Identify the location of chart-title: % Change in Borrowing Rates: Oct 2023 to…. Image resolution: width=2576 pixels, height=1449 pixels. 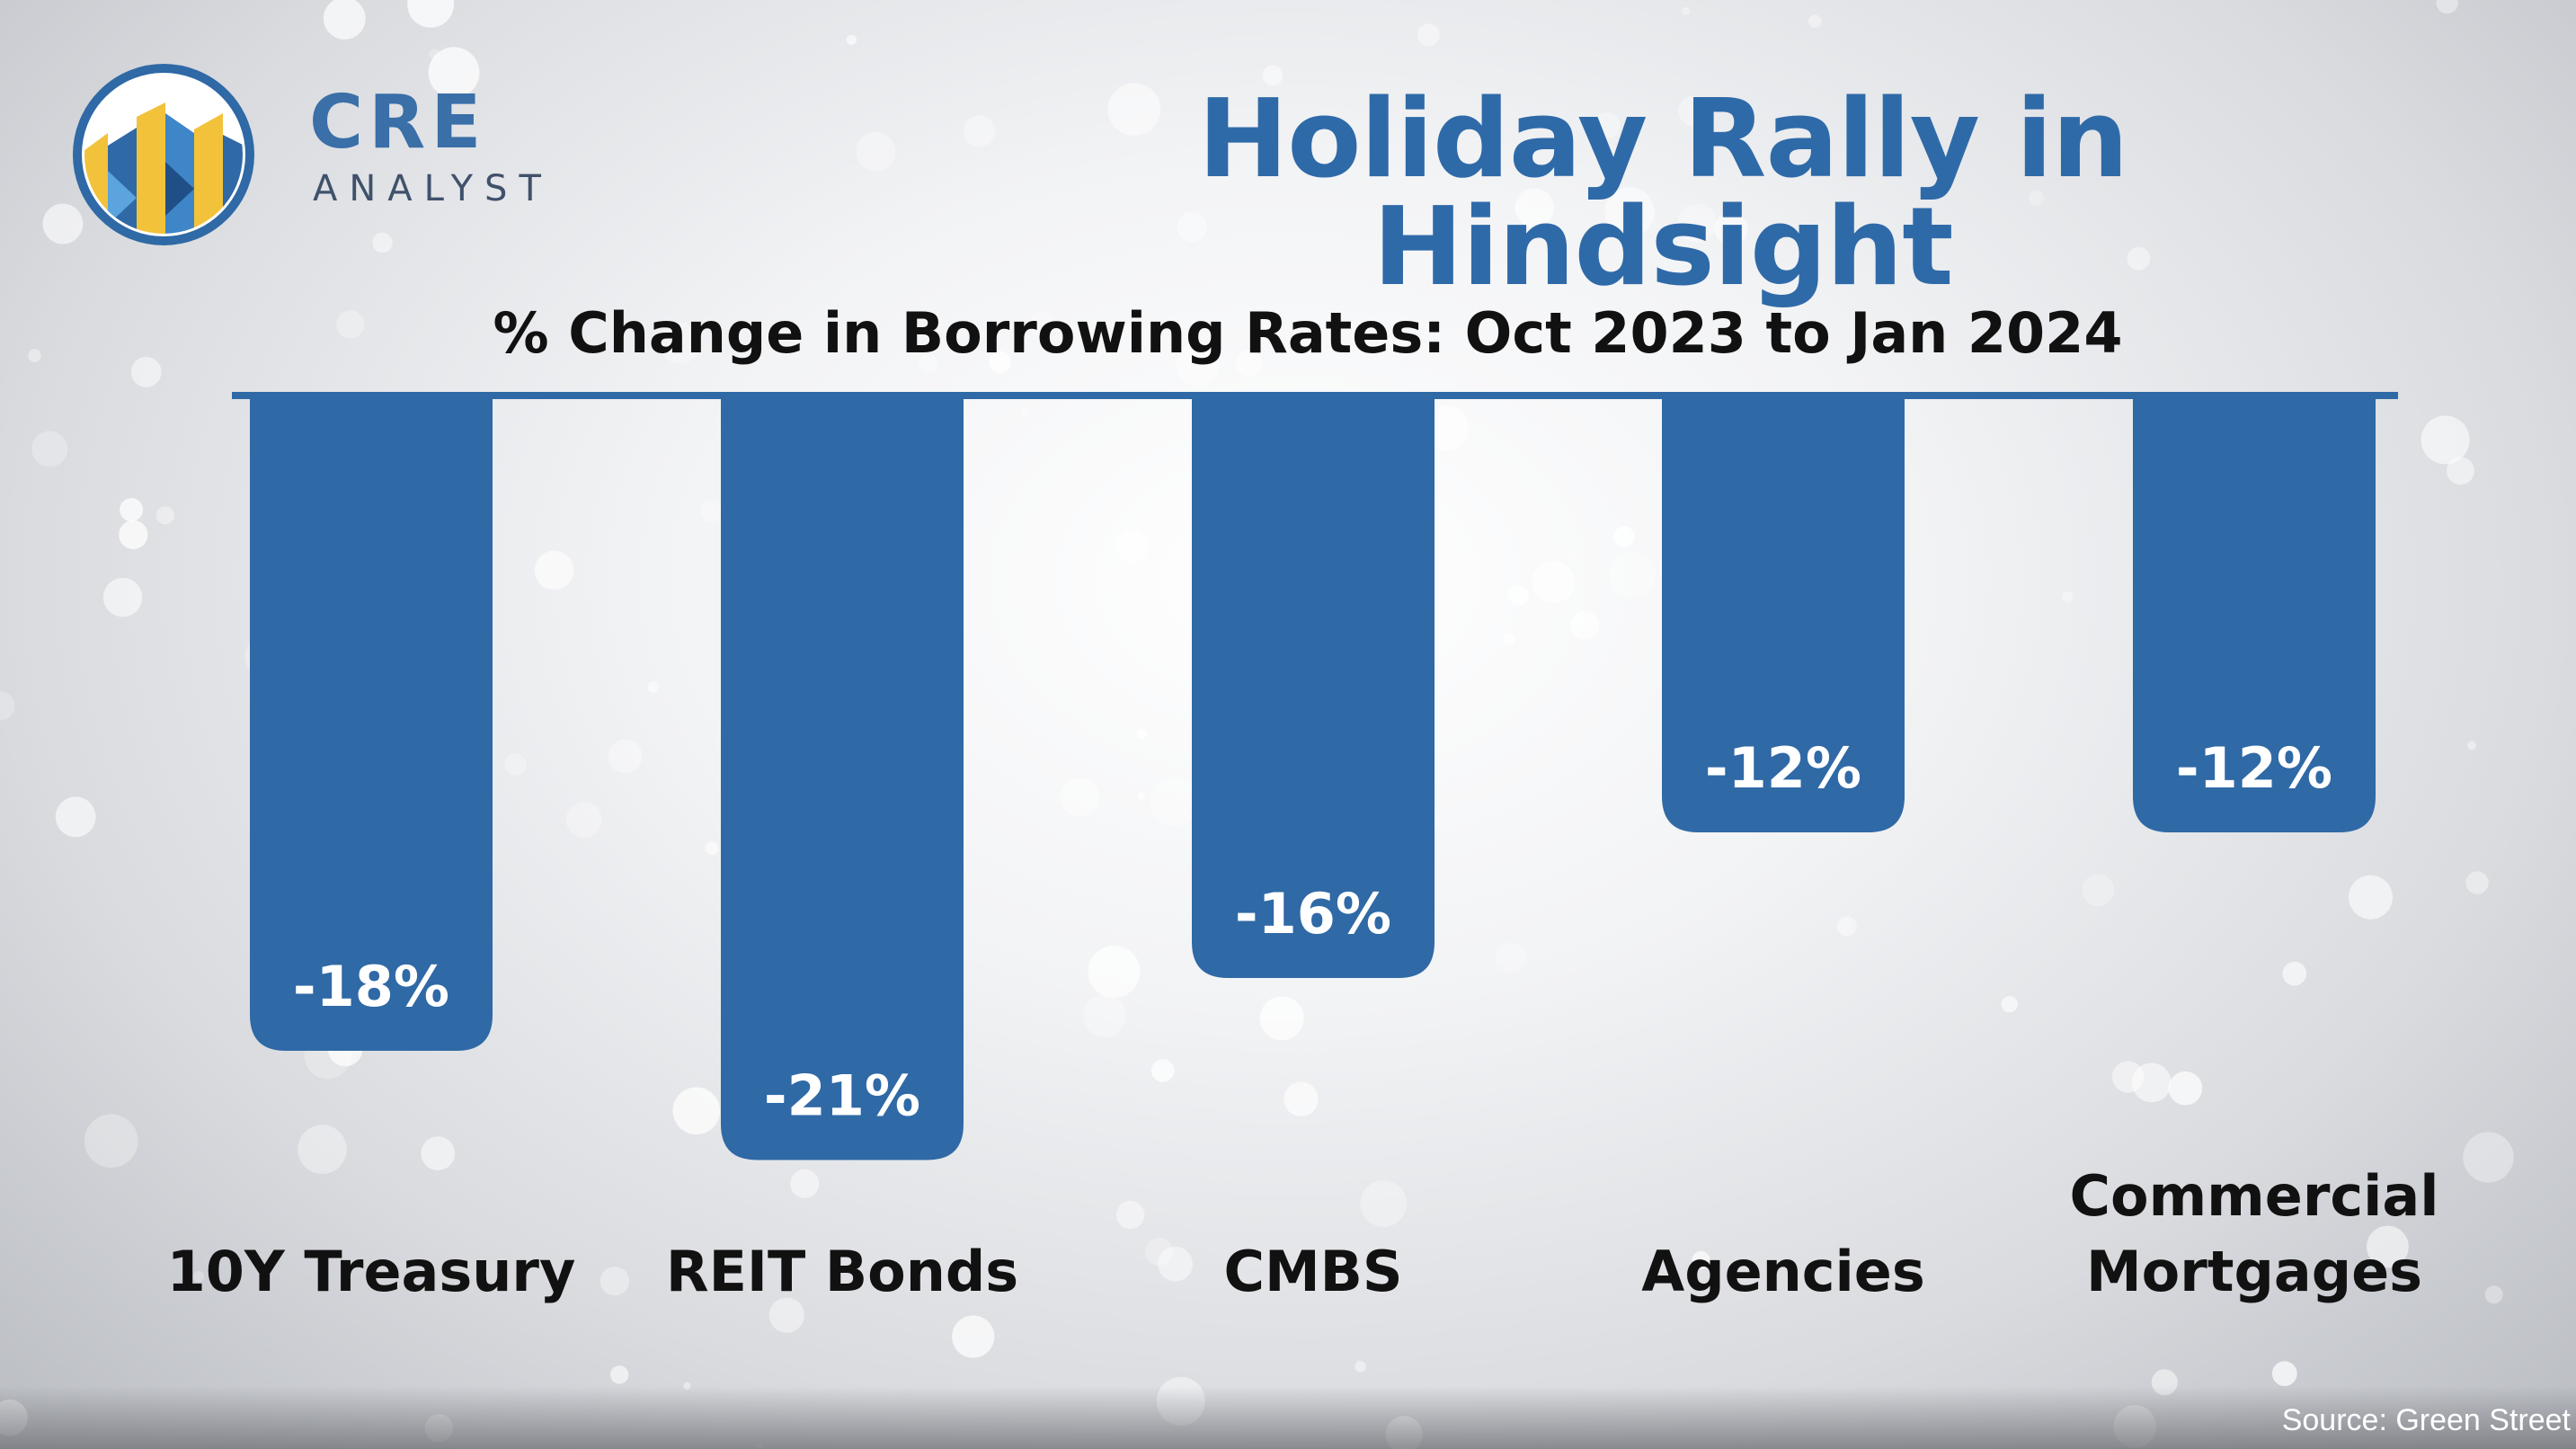
(1308, 333).